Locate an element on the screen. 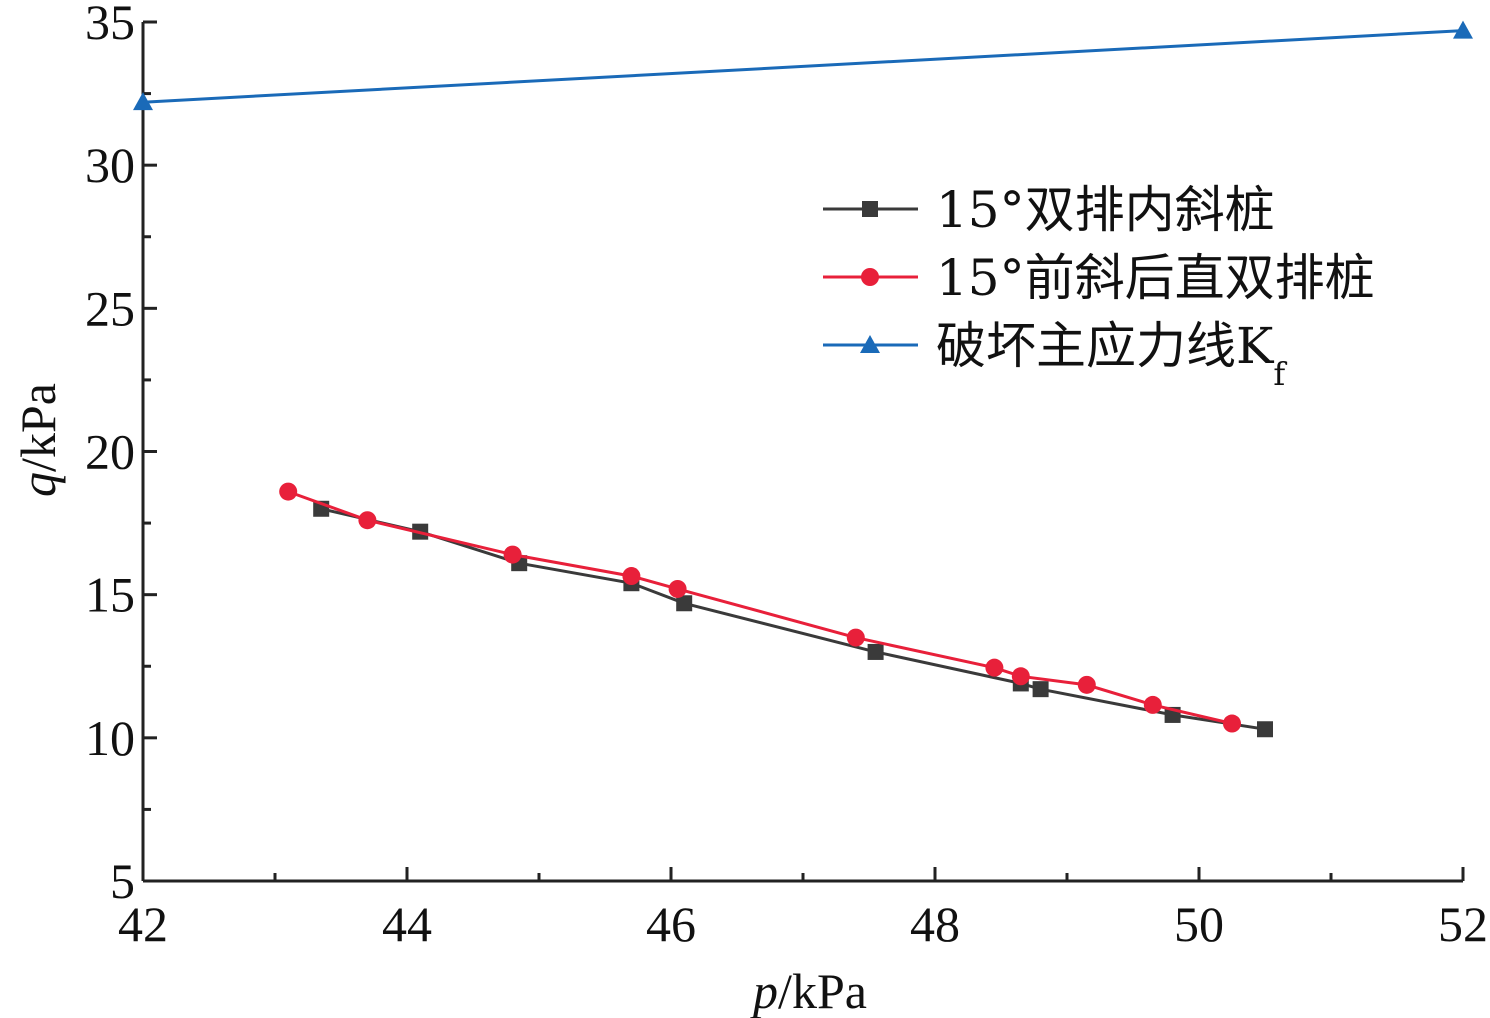 Image resolution: width=1490 pixels, height=1018 pixels. x-tick-label: 44 is located at coordinates (407, 924).